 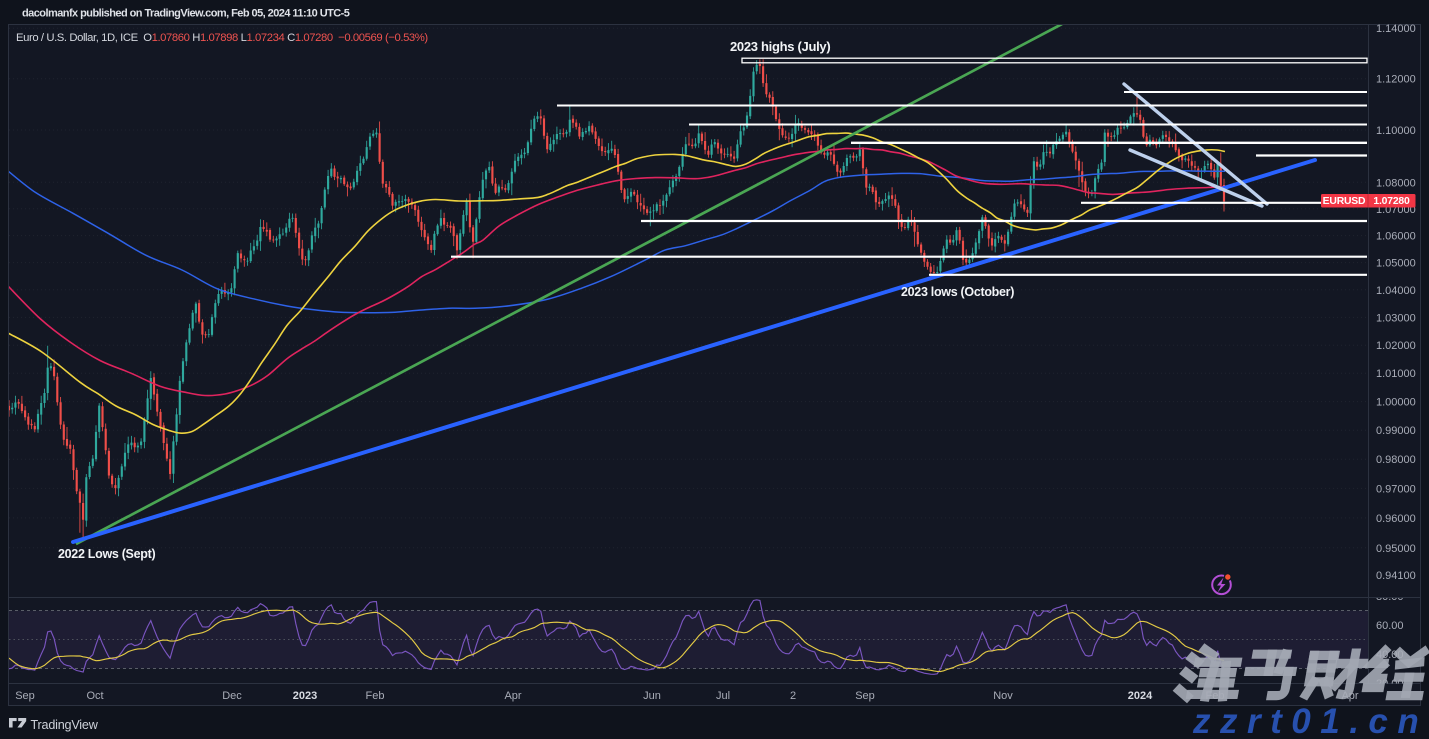 What do you see at coordinates (1390, 597) in the screenshot?
I see `svg-text: 80.00` at bounding box center [1390, 597].